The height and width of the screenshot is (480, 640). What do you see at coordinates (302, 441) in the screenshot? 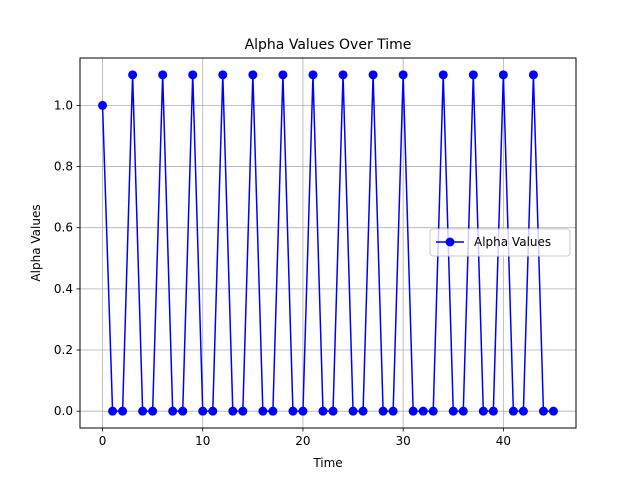
I see `x-tick-label: 20` at bounding box center [302, 441].